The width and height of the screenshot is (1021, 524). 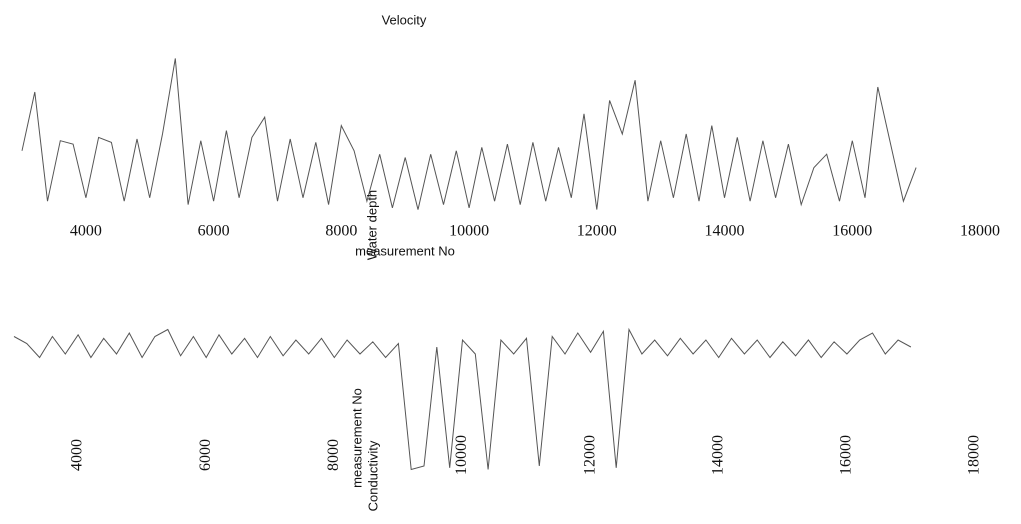 What do you see at coordinates (371, 225) in the screenshot?
I see `y-axis-label: Water depth` at bounding box center [371, 225].